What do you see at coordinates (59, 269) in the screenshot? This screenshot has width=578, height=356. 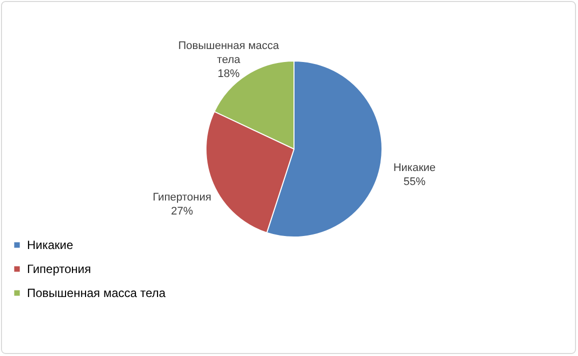 I see `legend-label: Гипертония` at bounding box center [59, 269].